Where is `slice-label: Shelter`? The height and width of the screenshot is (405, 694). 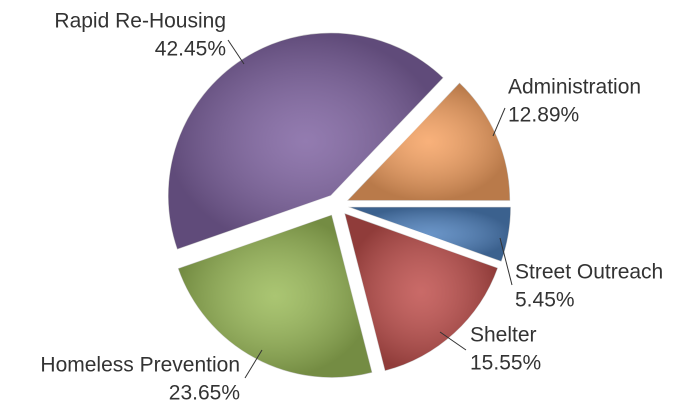 slice-label: Shelter is located at coordinates (503, 335).